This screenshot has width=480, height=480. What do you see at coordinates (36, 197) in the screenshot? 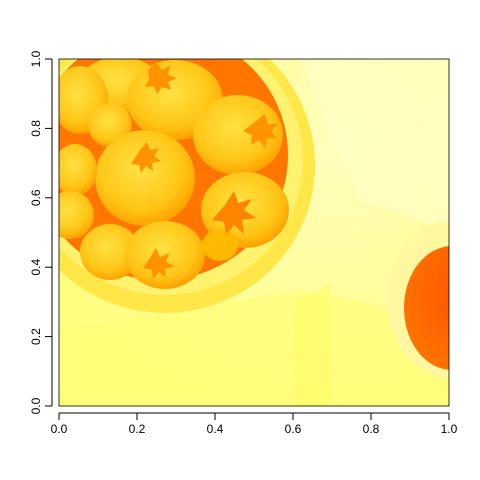
I see `y-tick-label: 0.6` at bounding box center [36, 197].